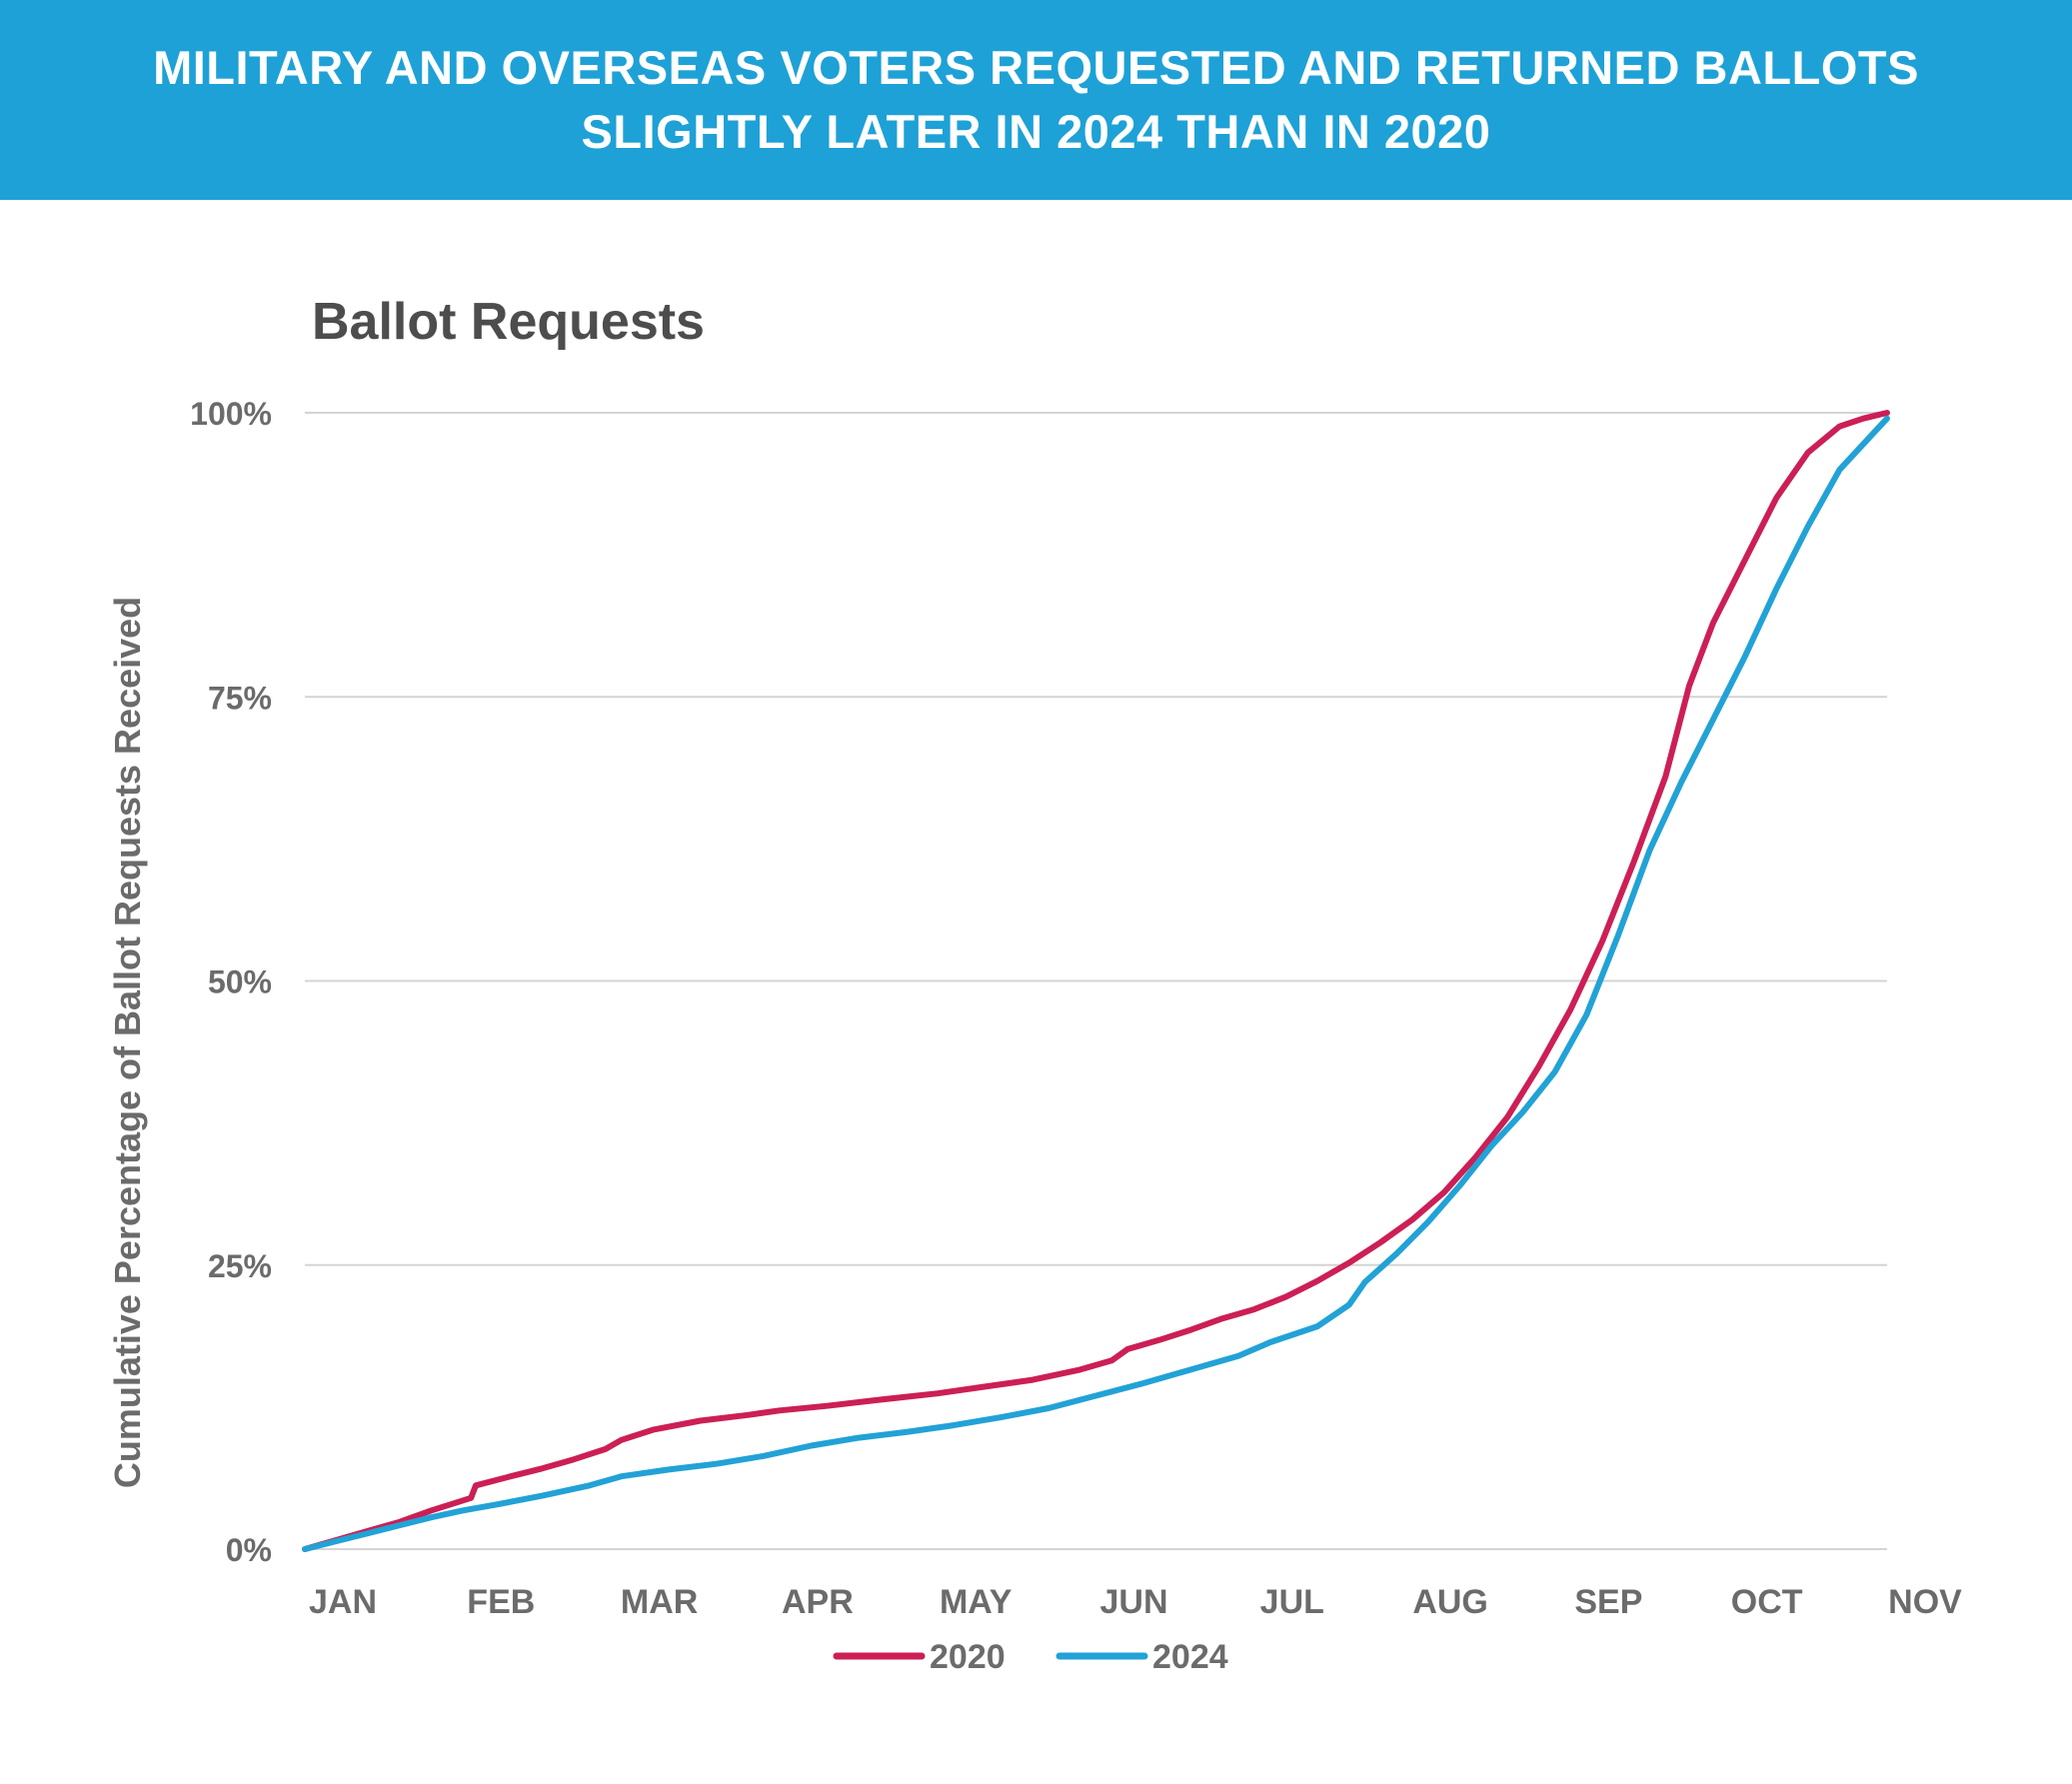 This screenshot has height=1784, width=2072. Describe the element at coordinates (659, 1602) in the screenshot. I see `x-tick-label-mar: MAR` at that location.